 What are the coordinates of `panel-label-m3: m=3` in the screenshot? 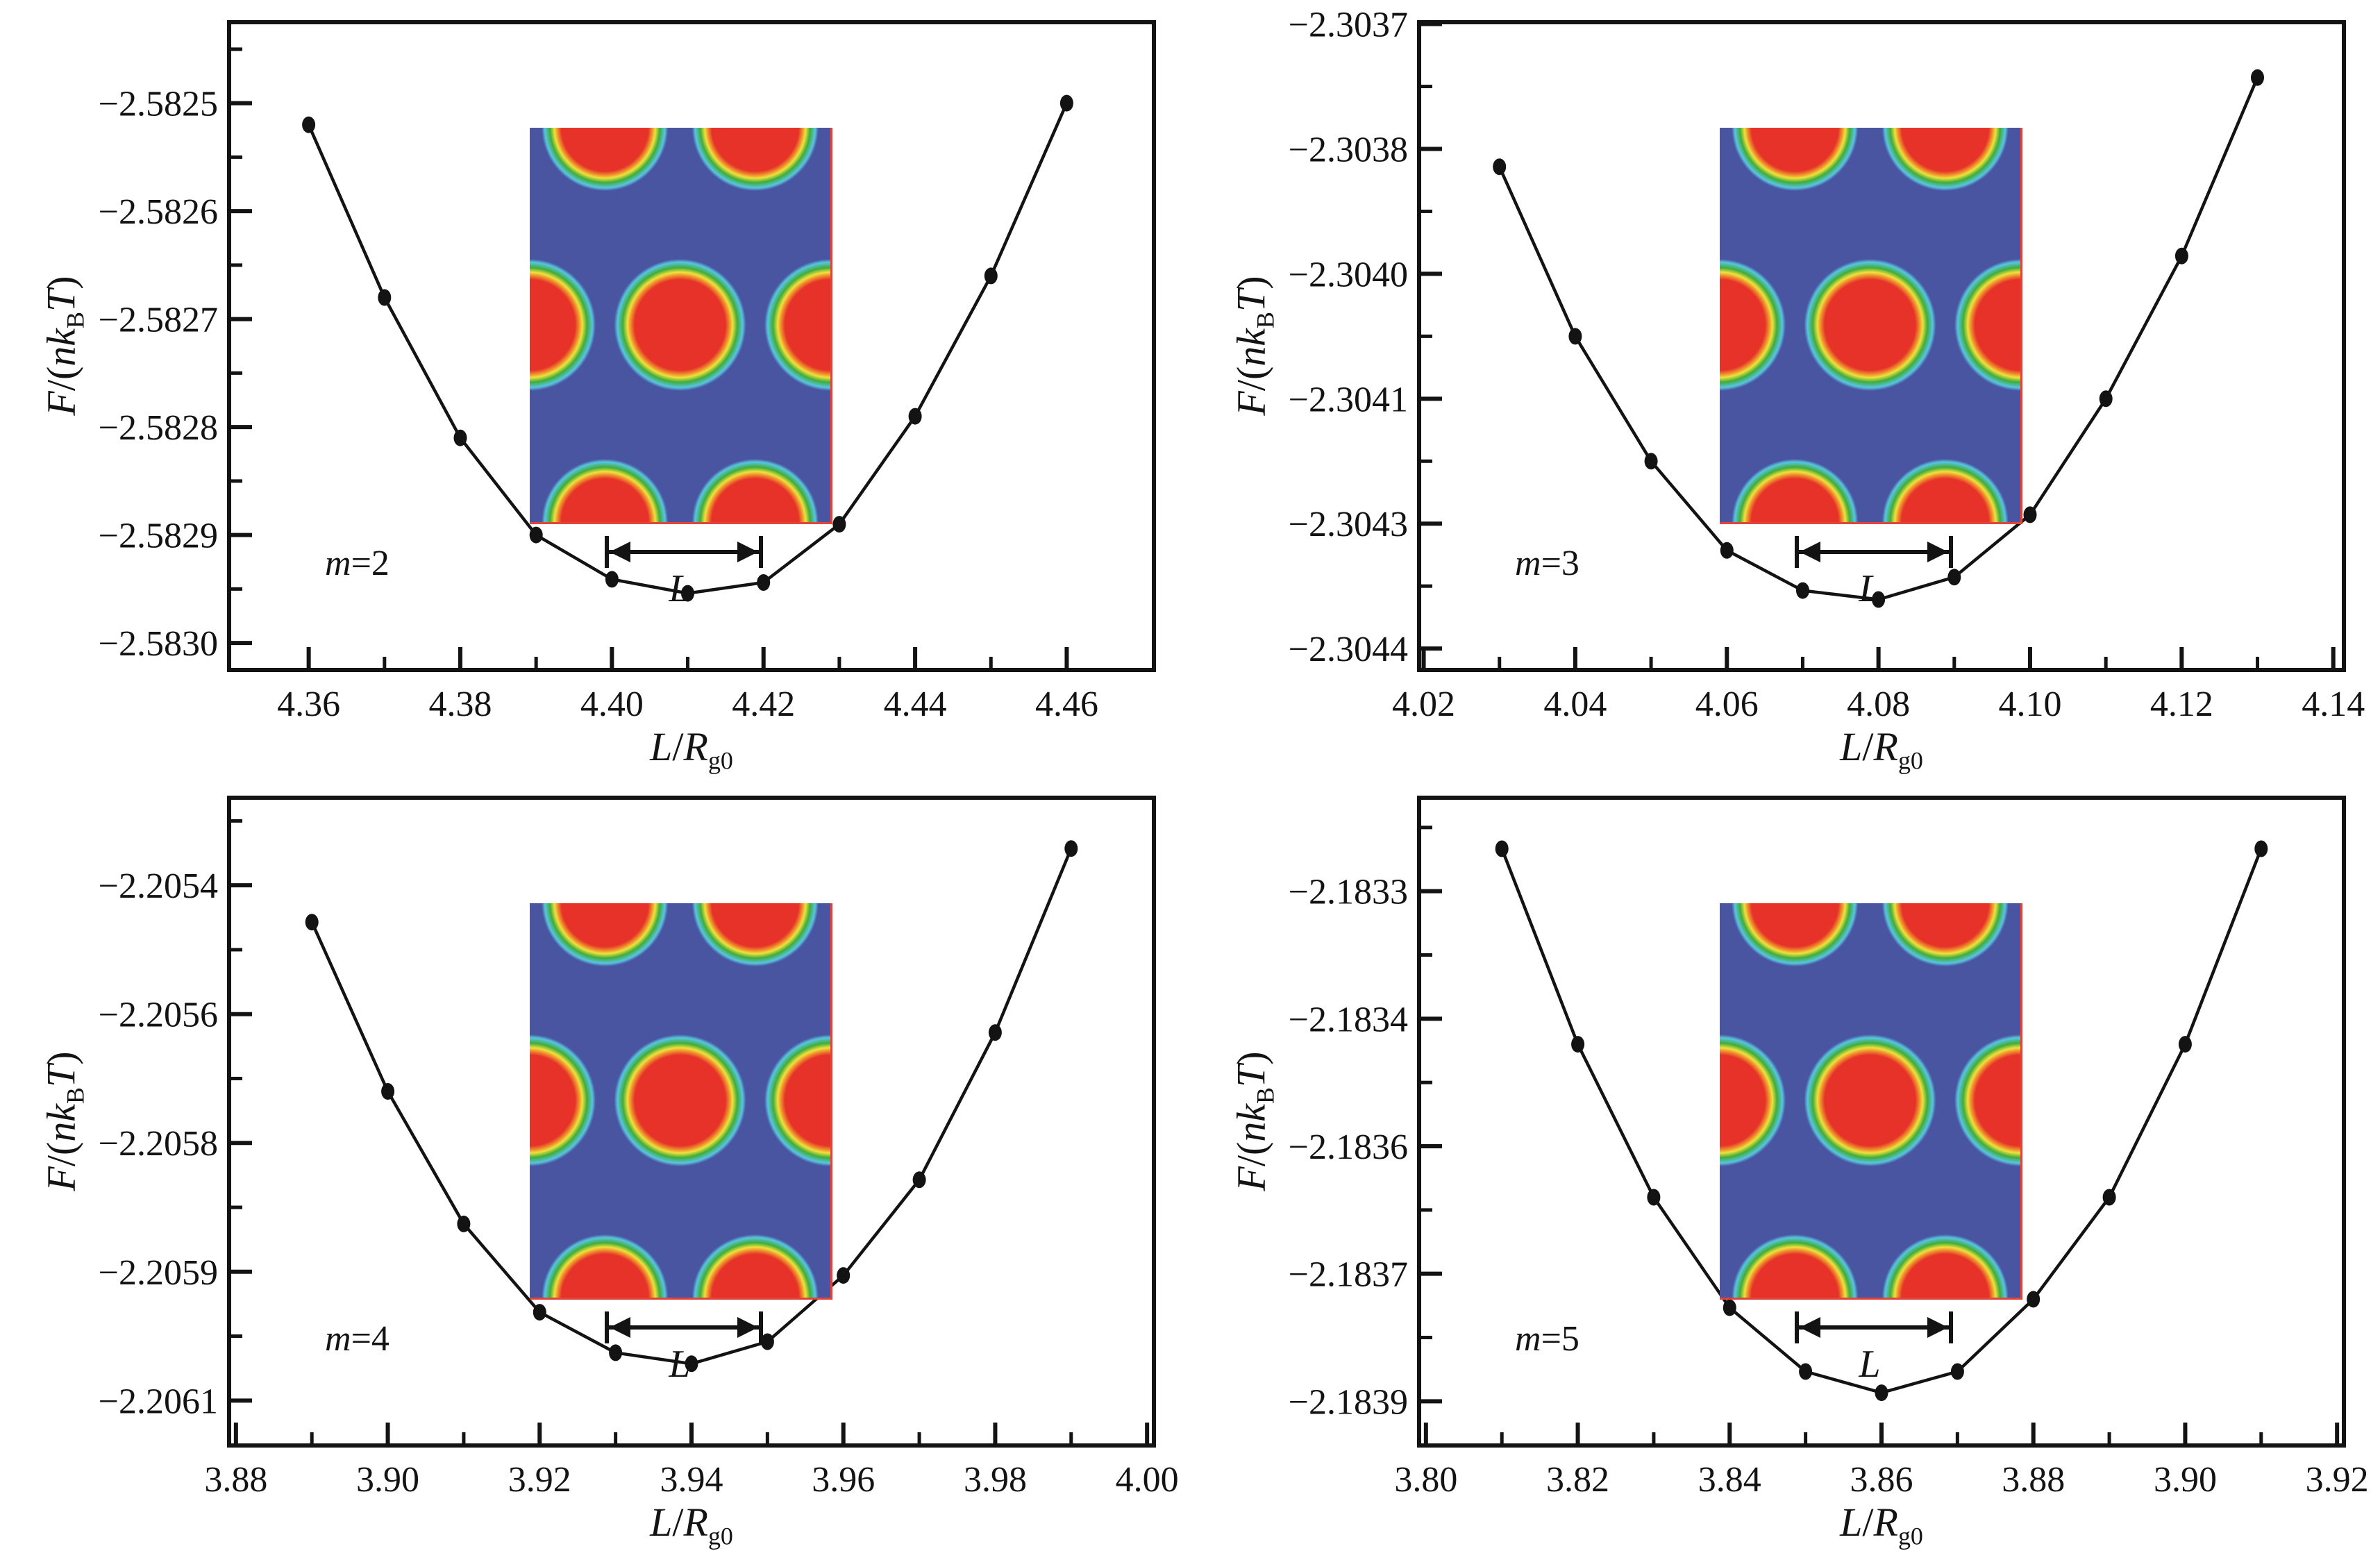 It's located at (1547, 563).